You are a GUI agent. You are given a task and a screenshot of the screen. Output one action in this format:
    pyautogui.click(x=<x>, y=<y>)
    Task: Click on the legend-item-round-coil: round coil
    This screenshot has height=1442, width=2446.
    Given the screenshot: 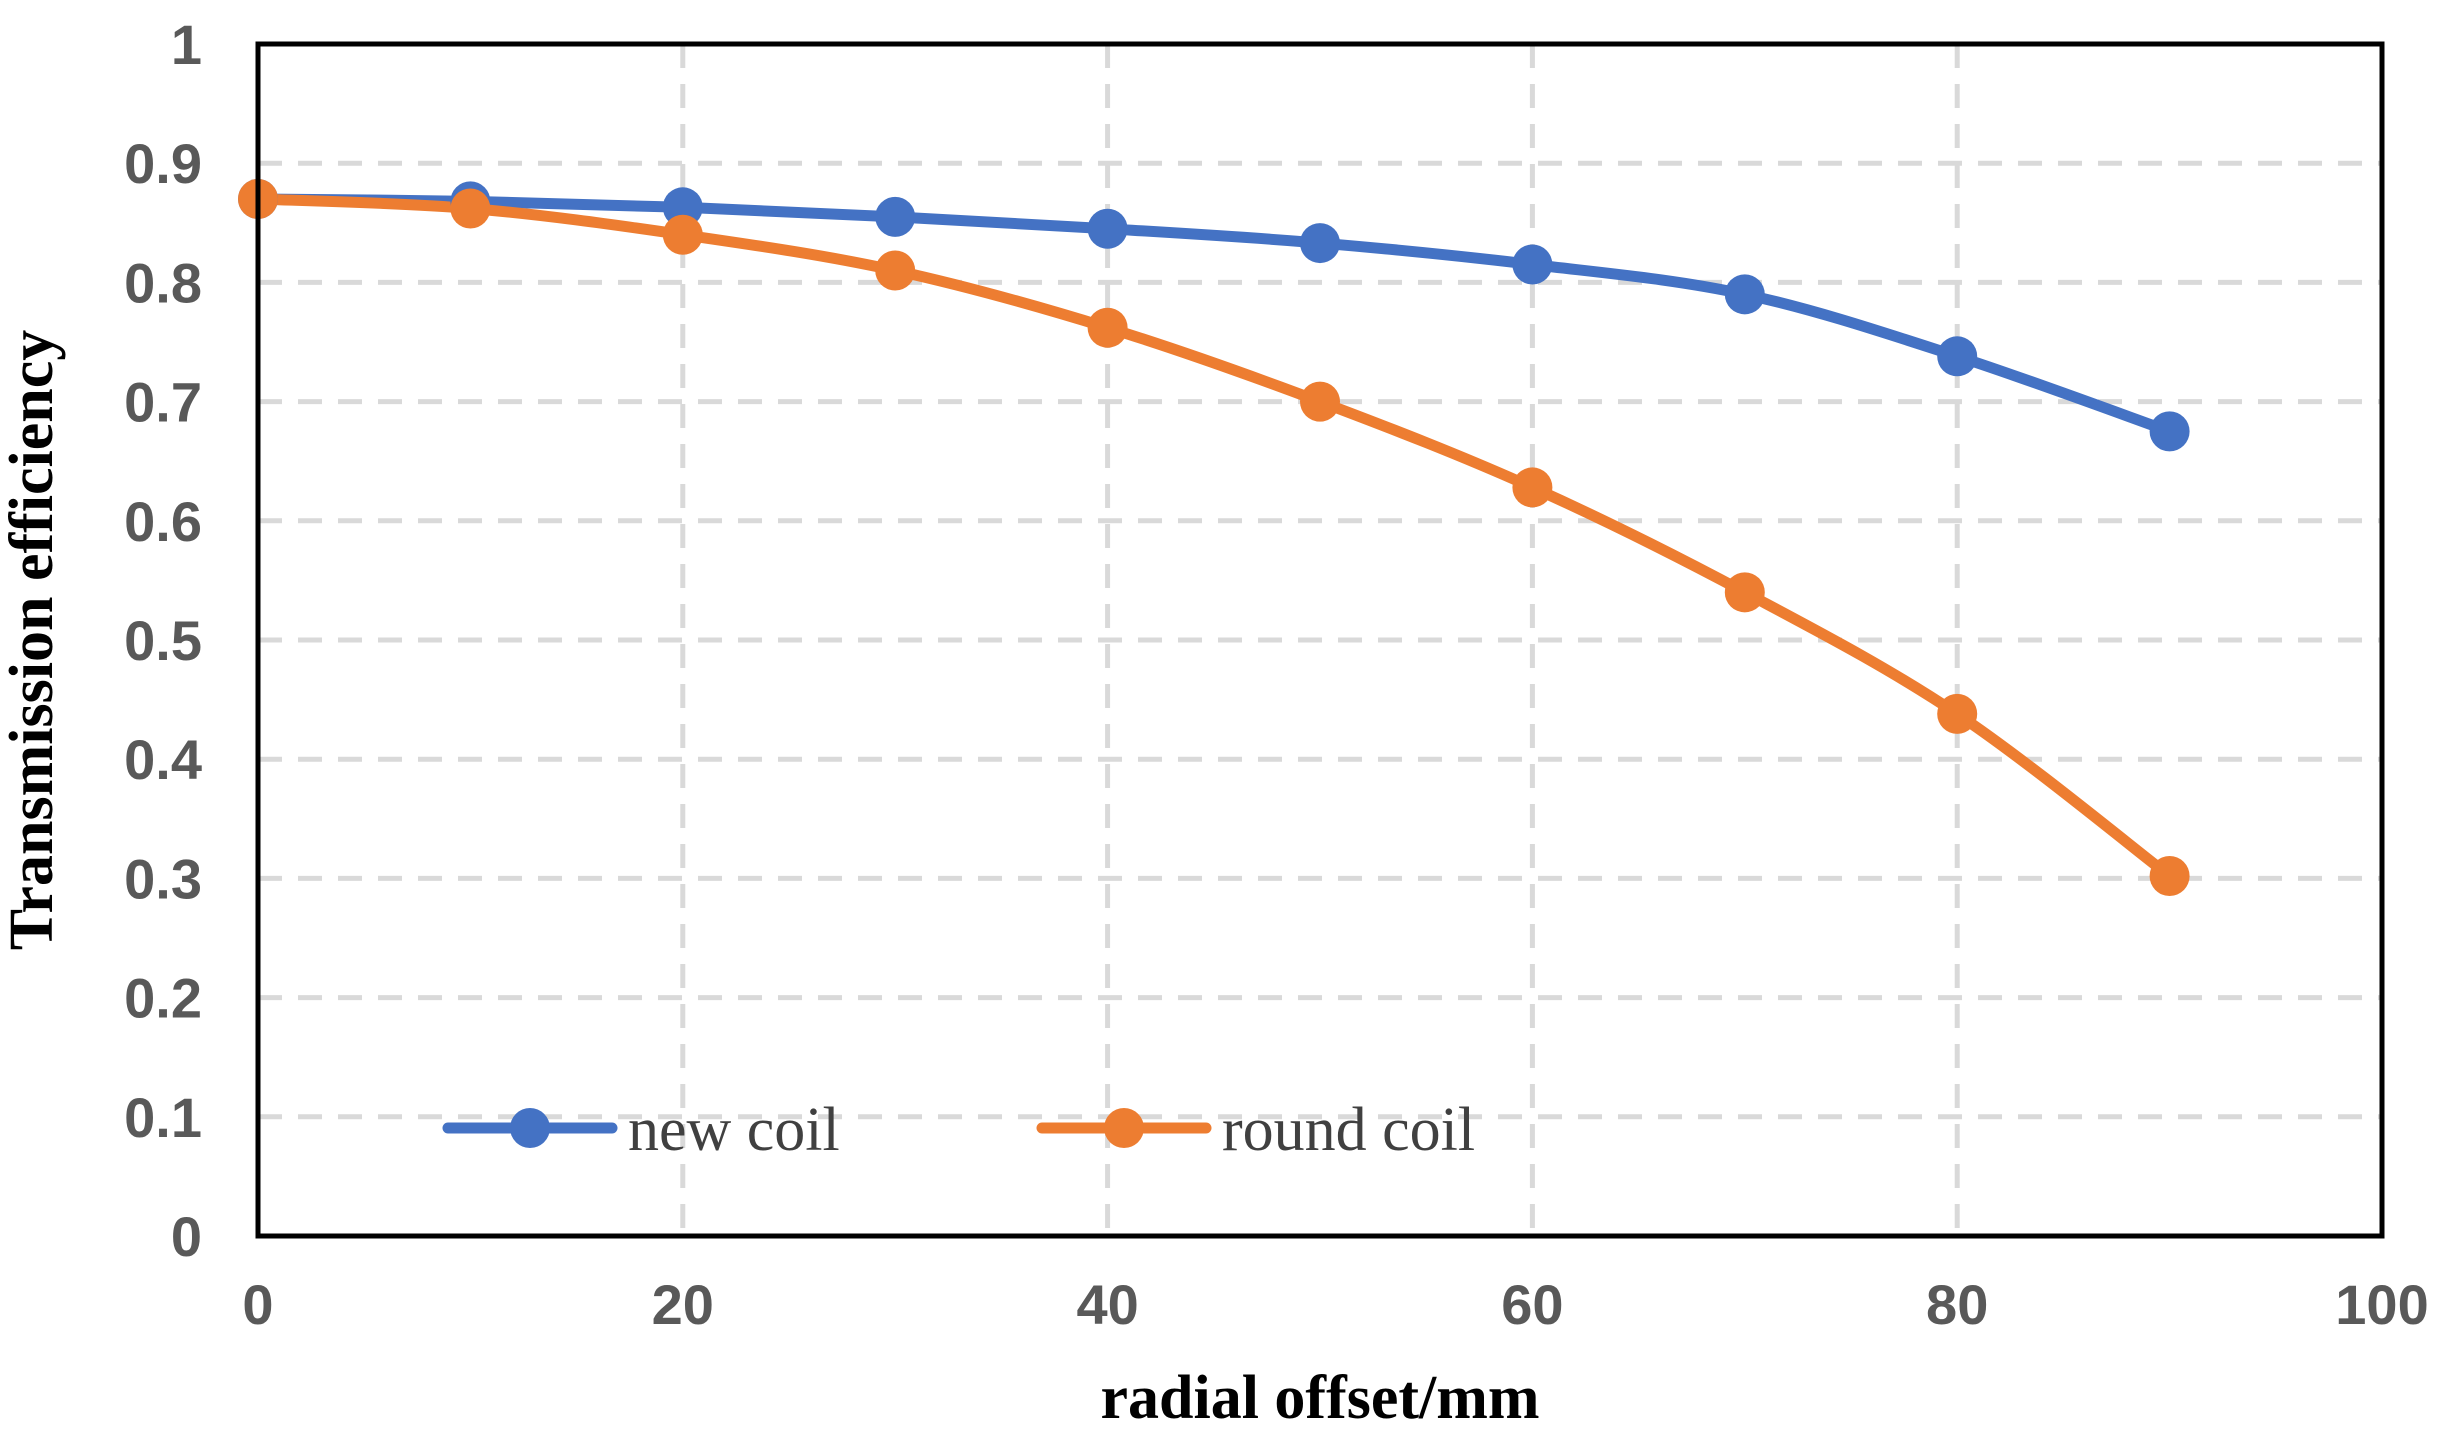 What is the action you would take?
    pyautogui.click(x=1255, y=1130)
    